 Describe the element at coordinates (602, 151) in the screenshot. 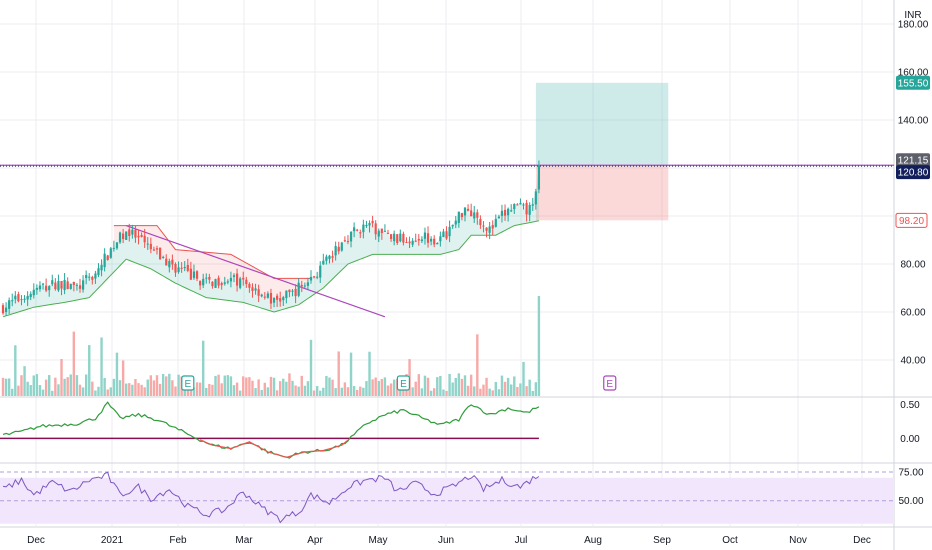

I see `long-position-tool` at that location.